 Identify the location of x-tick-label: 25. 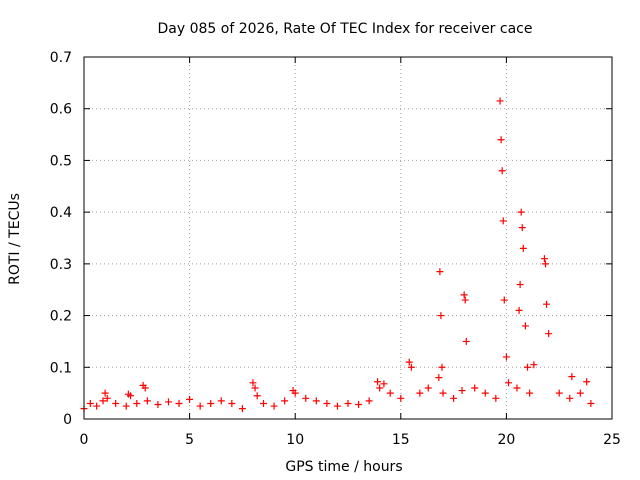
(612, 440).